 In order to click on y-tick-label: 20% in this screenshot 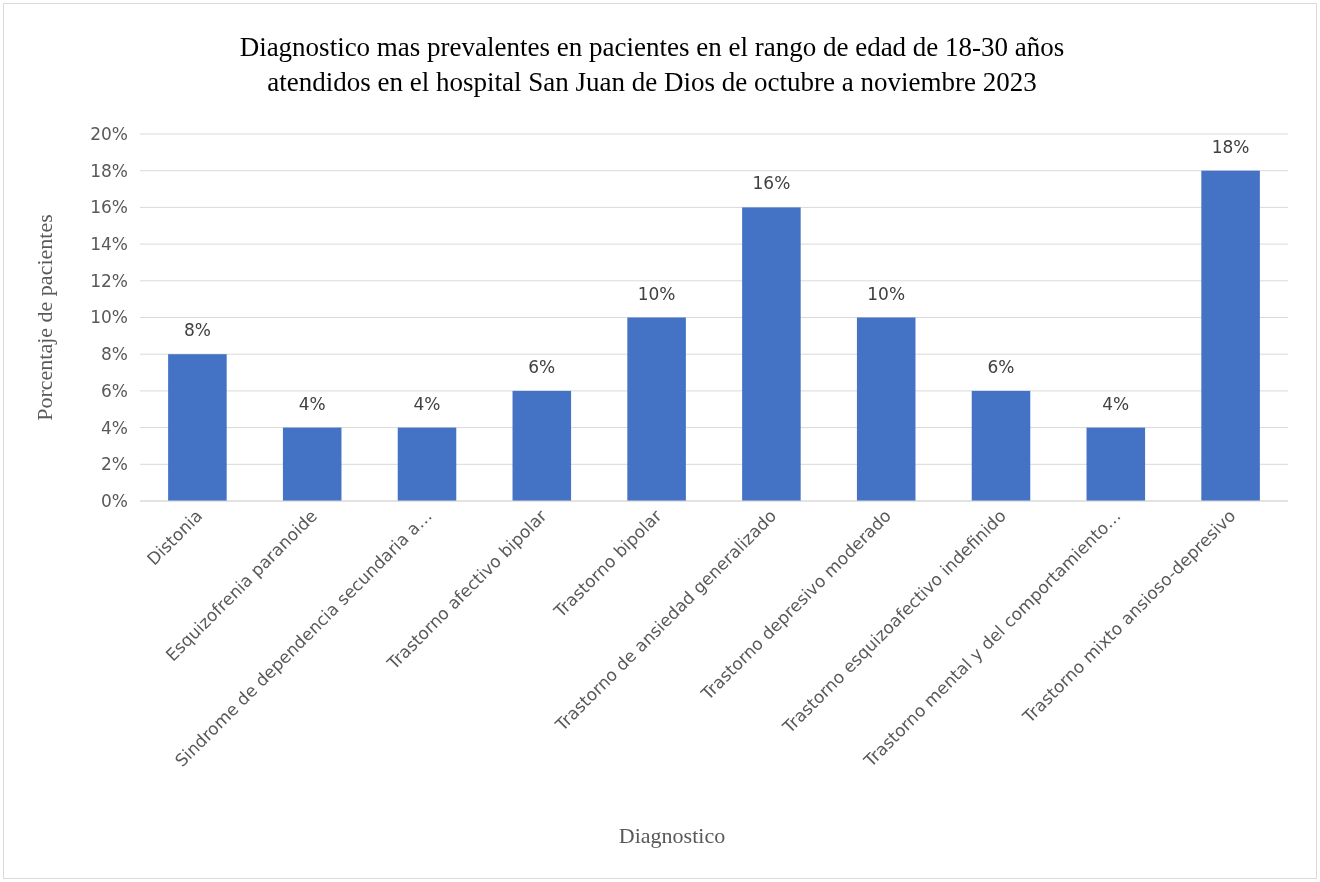, I will do `click(109, 133)`.